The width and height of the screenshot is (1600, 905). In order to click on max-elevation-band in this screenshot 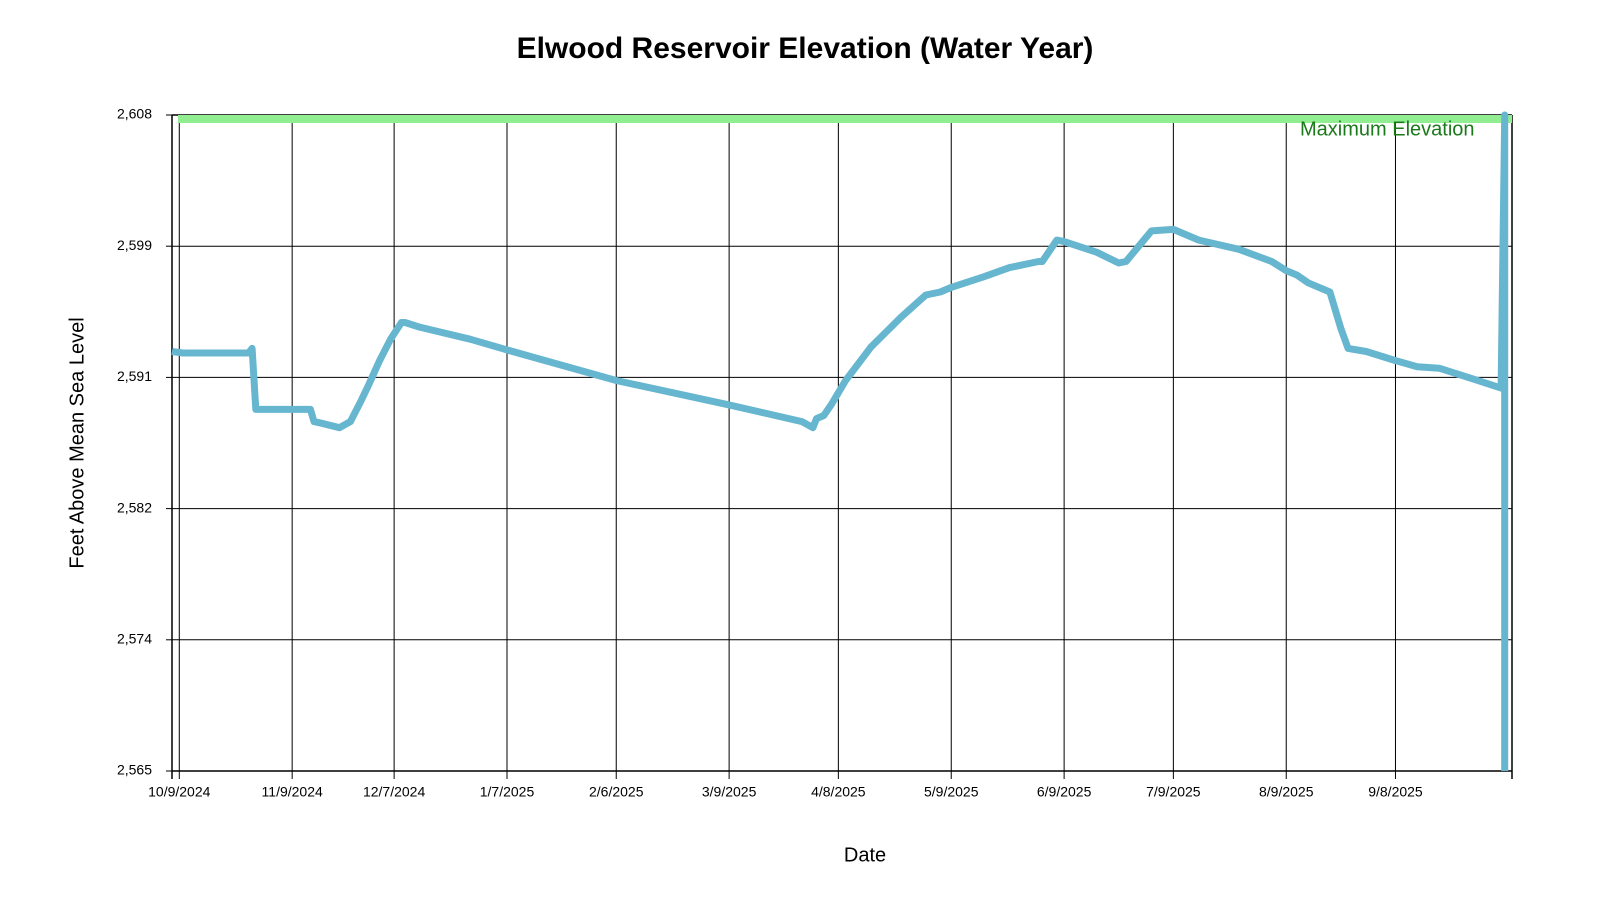, I will do `click(845, 119)`.